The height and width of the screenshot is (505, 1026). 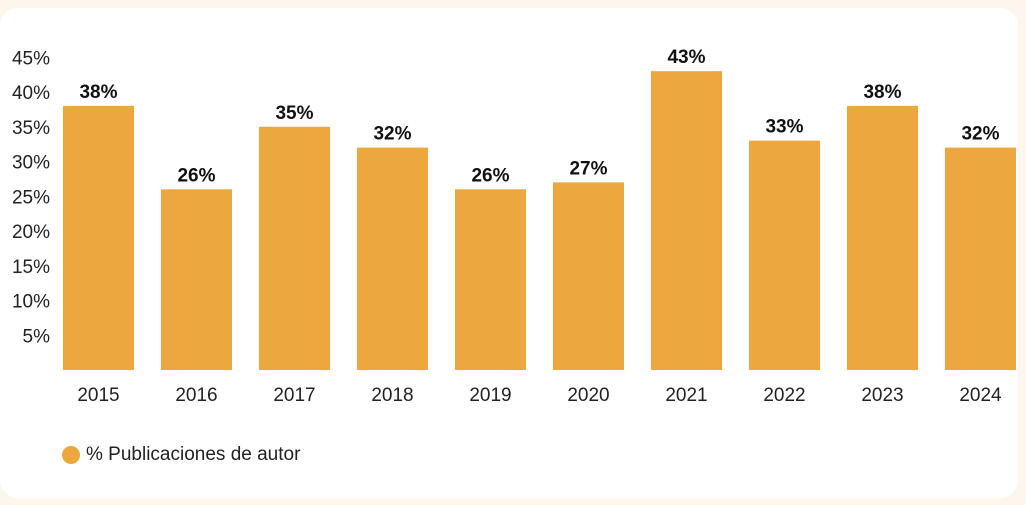 I want to click on x-tick-label: 2019, so click(x=490, y=395).